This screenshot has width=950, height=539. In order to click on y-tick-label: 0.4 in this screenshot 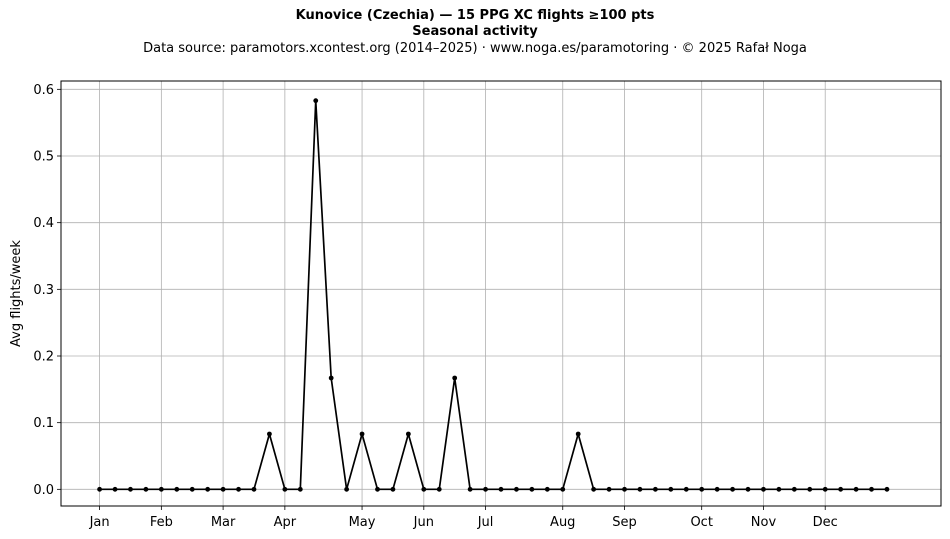, I will do `click(43, 223)`.